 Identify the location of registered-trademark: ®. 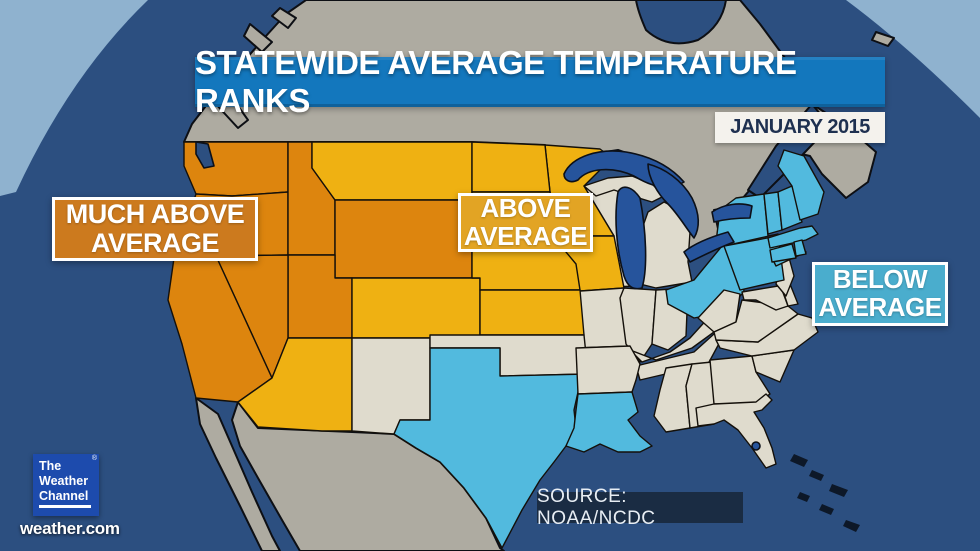
(94, 458).